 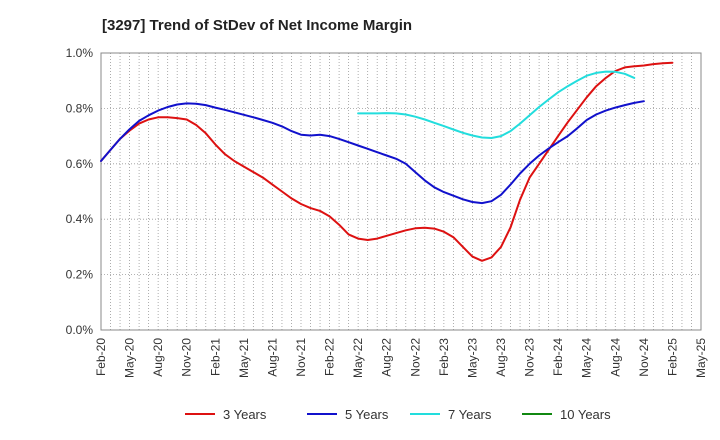 I want to click on x-tick-label: May-22, so click(x=358, y=358).